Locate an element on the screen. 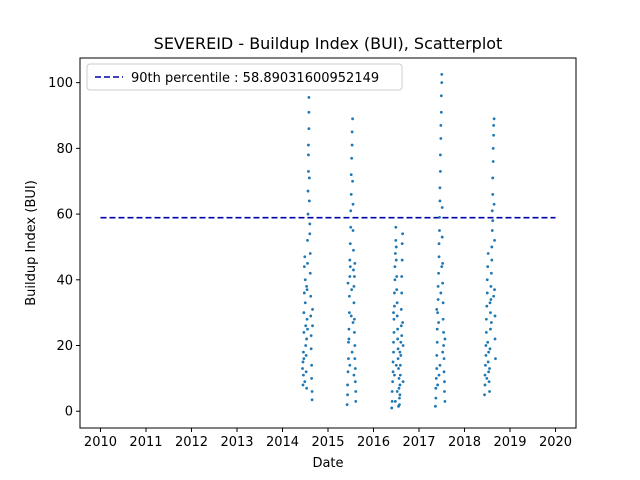  x-tick-label: 2013 is located at coordinates (236, 442).